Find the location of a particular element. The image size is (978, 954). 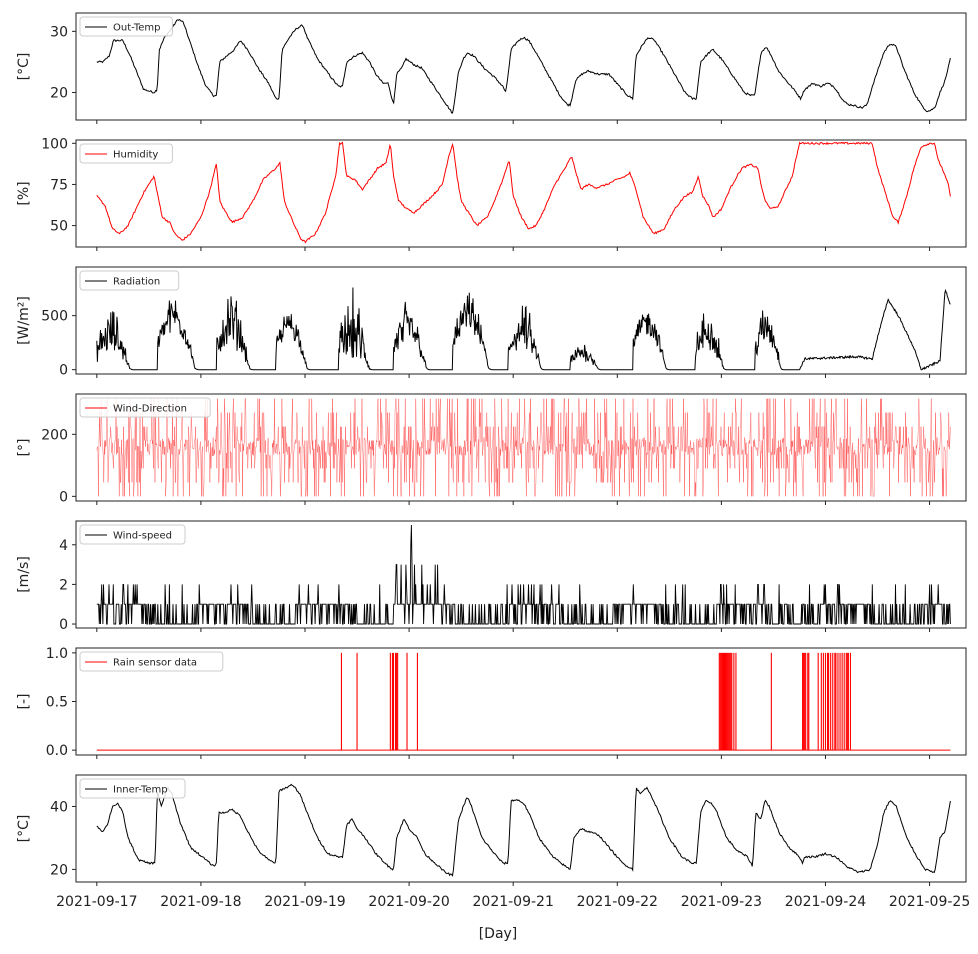

legend: Wind-Direction is located at coordinates (145, 407).